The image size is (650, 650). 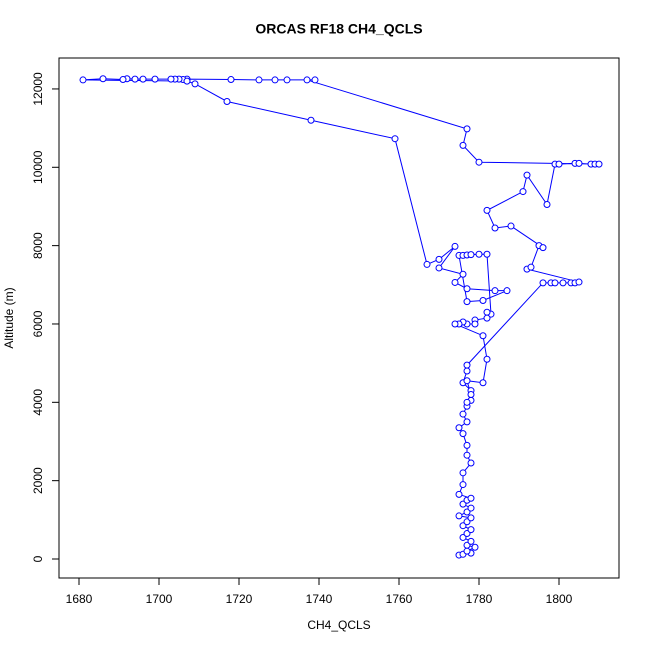 I want to click on y-axis-label: Altitude (m), so click(x=9, y=317).